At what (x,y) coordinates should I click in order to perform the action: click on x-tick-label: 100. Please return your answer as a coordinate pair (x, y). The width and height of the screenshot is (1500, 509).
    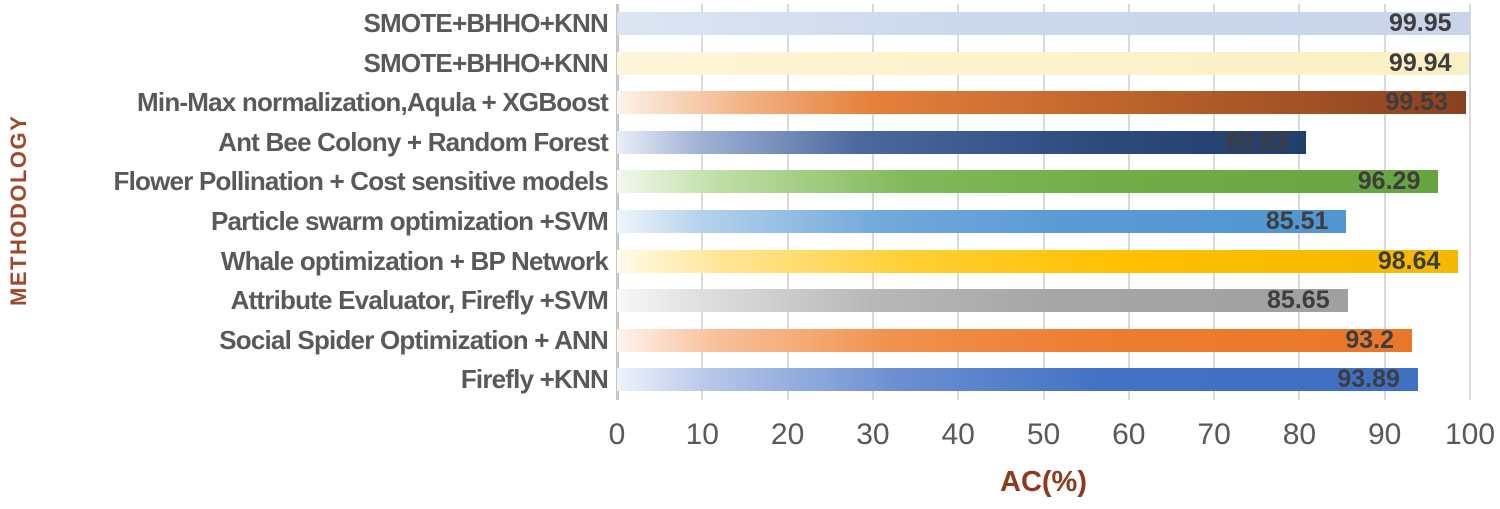
    Looking at the image, I should click on (1470, 434).